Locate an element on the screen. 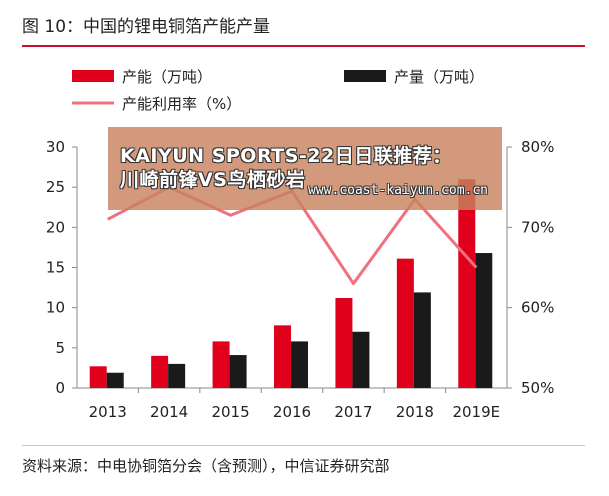  banner-subheadline: 川崎前锋VS鸟栖砂岩 is located at coordinates (213, 180).